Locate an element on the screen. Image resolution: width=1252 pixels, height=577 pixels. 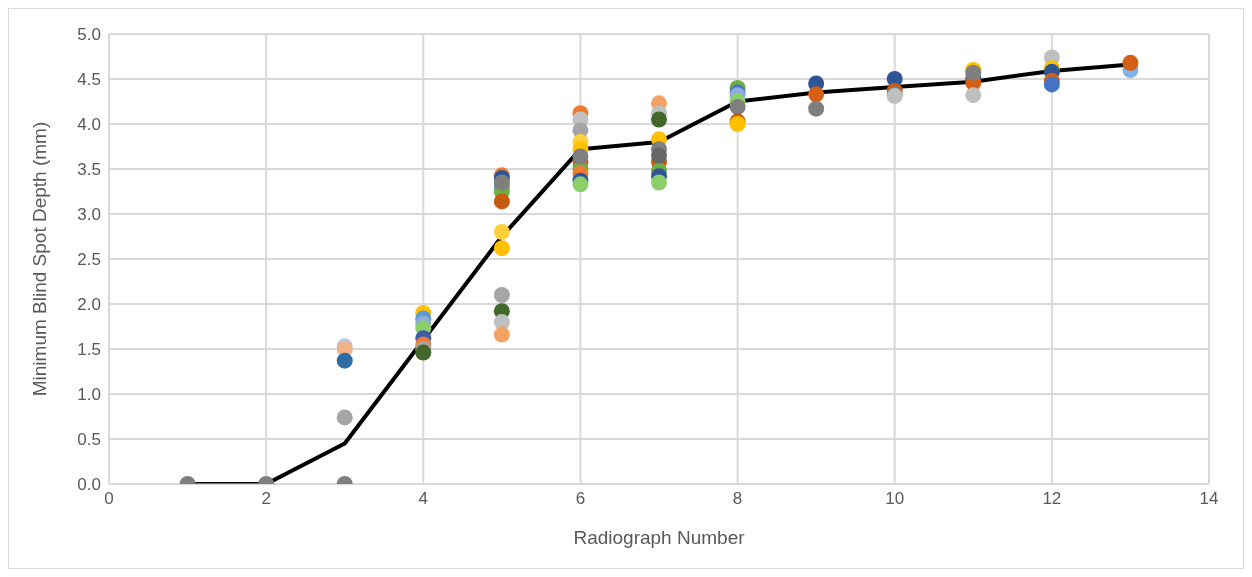
x-tick-label: 0 is located at coordinates (109, 499).